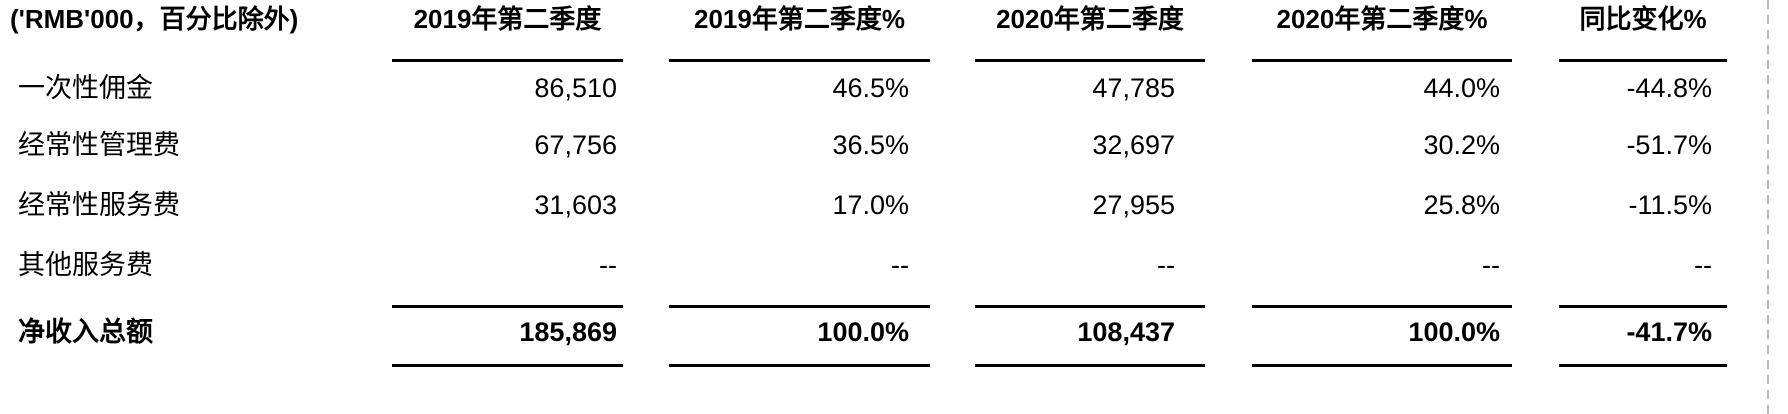 The width and height of the screenshot is (1788, 414). What do you see at coordinates (1133, 88) in the screenshot?
I see `table-cell: 47,785` at bounding box center [1133, 88].